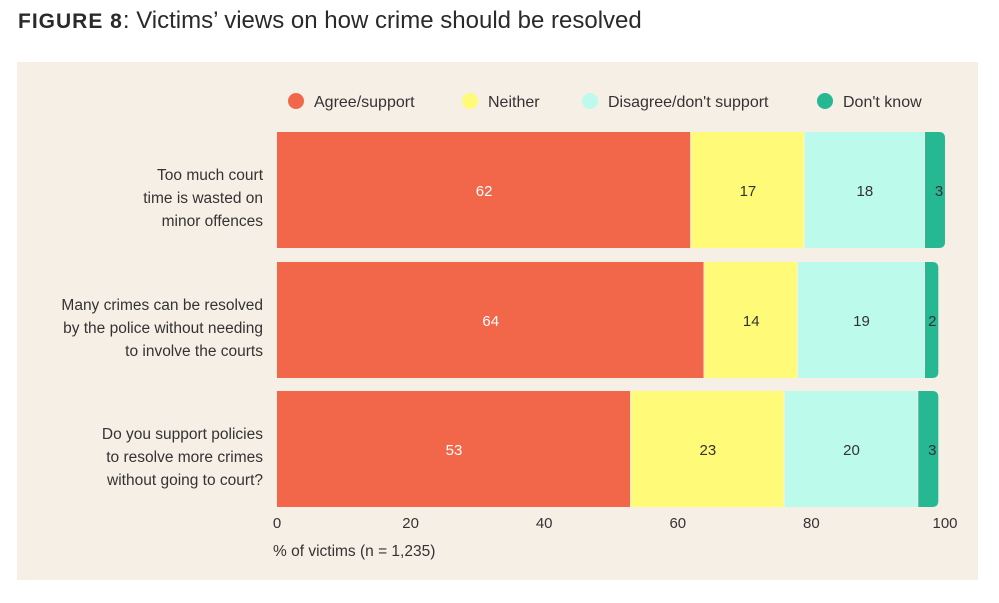 Image resolution: width=999 pixels, height=603 pixels. What do you see at coordinates (882, 102) in the screenshot?
I see `legend-label: Don't know` at bounding box center [882, 102].